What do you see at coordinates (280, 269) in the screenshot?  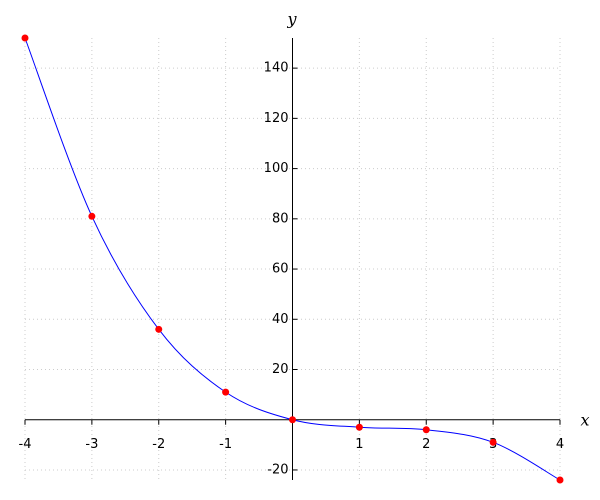 I see `y-tick-label: 60` at bounding box center [280, 269].